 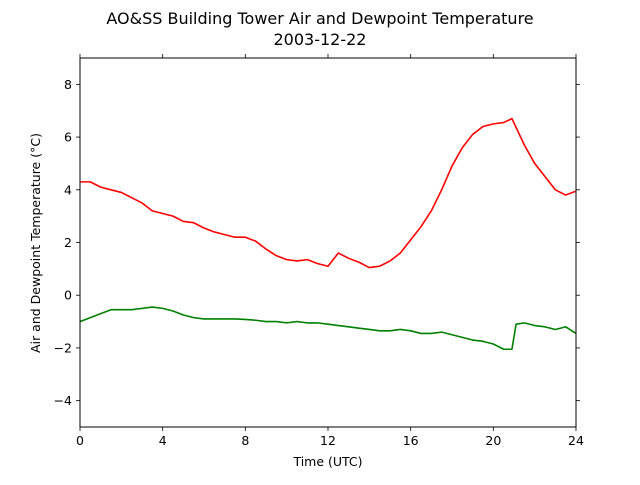 What do you see at coordinates (35, 243) in the screenshot?
I see `y-axis-label: Air and Dewpoint Temperature (°C)` at bounding box center [35, 243].